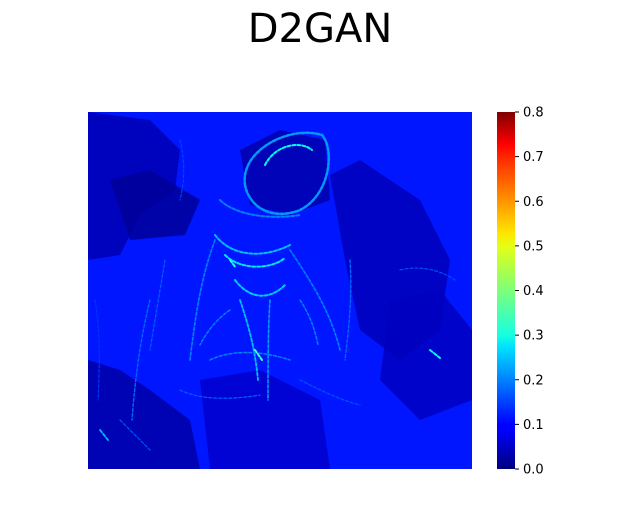  I want to click on colorbar-tick-label: 0.7, so click(533, 157).